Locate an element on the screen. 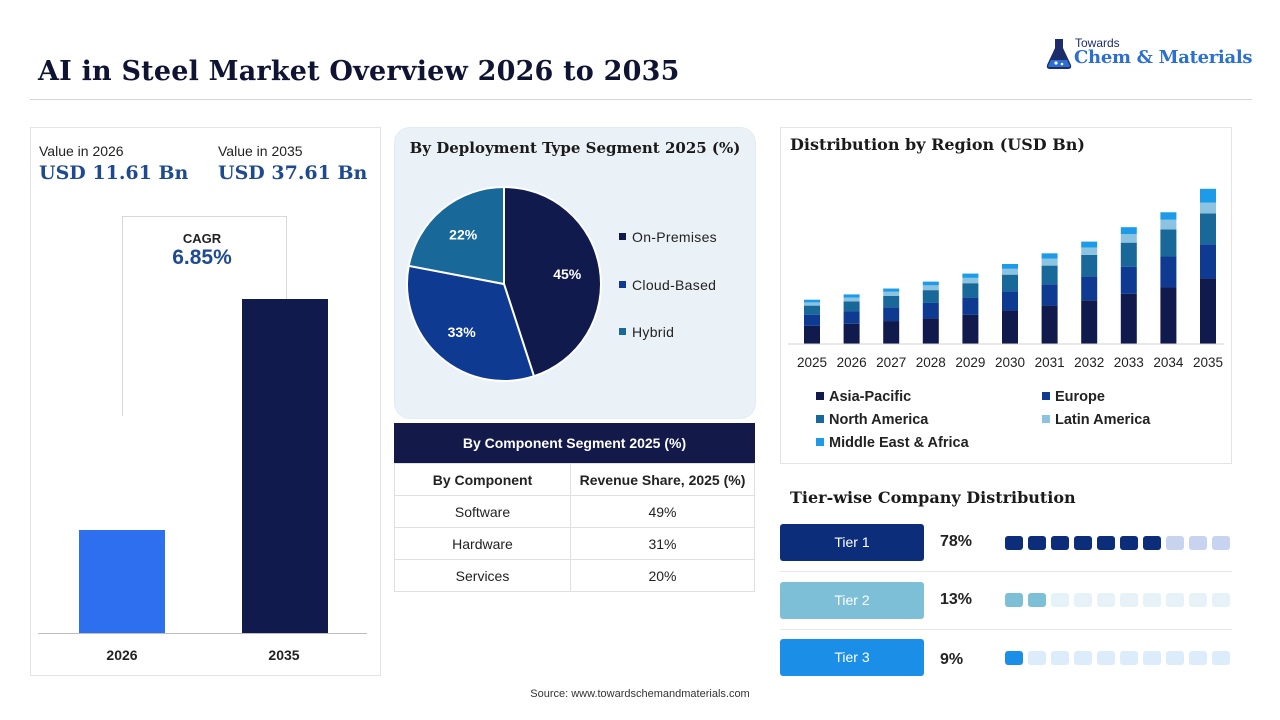 The width and height of the screenshot is (1280, 720). bar-segment-europe-2027 is located at coordinates (891, 314).